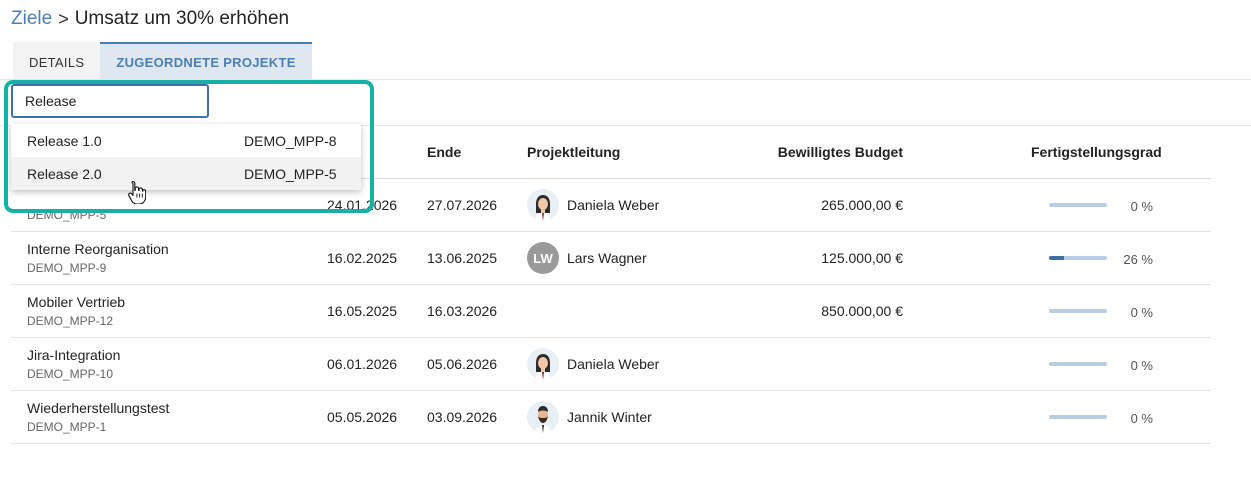 The image size is (1251, 498). I want to click on project-name: Jira-Integration, so click(74, 355).